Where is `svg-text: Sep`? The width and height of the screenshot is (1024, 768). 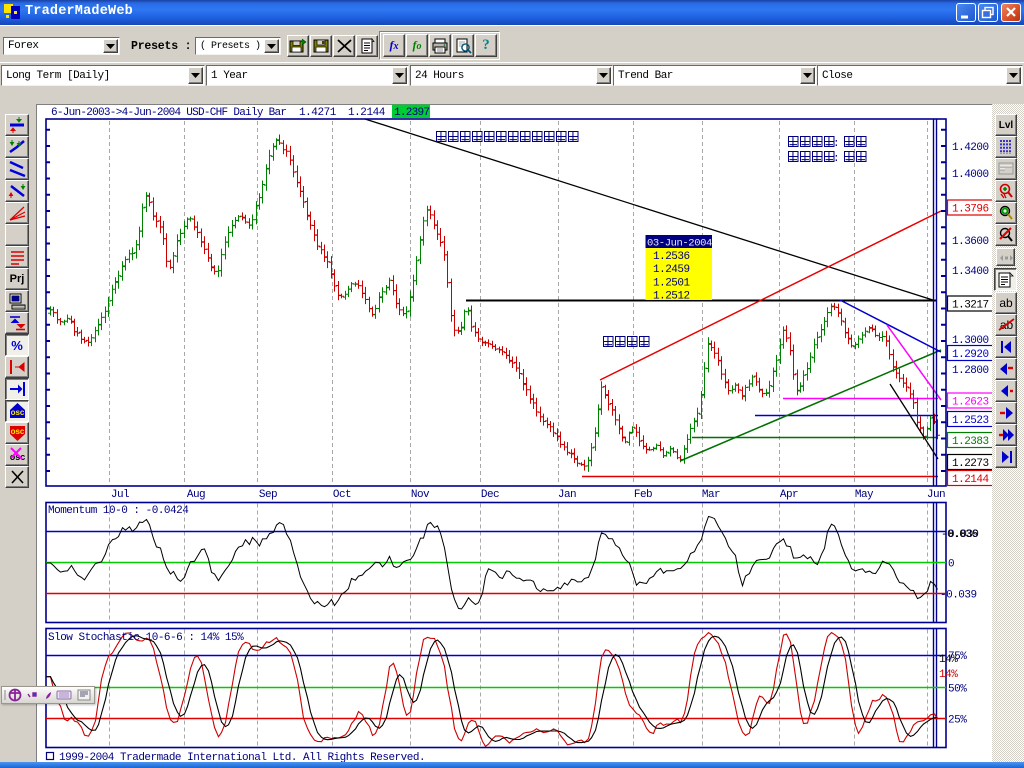 svg-text: Sep is located at coordinates (268, 495).